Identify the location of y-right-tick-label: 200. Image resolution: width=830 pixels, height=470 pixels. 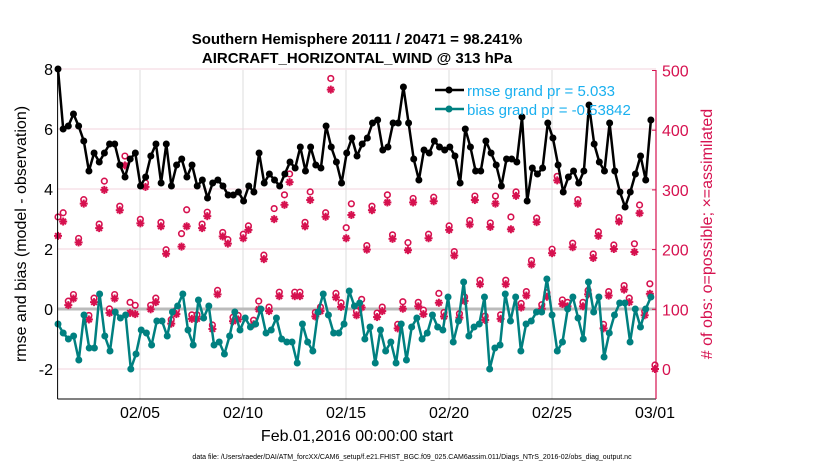
(675, 251).